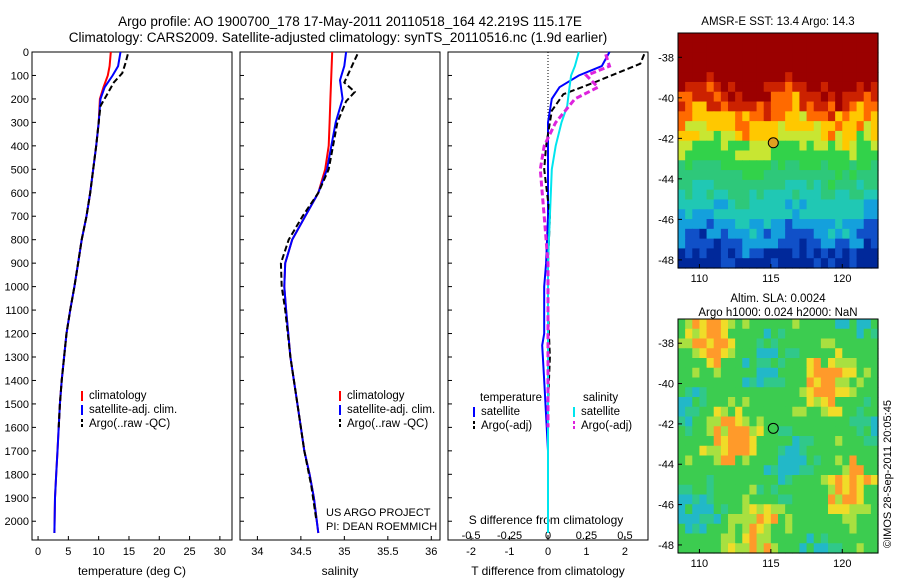  What do you see at coordinates (778, 299) in the screenshot?
I see `sla-map-title: Altim. SLA: 0.0024` at bounding box center [778, 299].